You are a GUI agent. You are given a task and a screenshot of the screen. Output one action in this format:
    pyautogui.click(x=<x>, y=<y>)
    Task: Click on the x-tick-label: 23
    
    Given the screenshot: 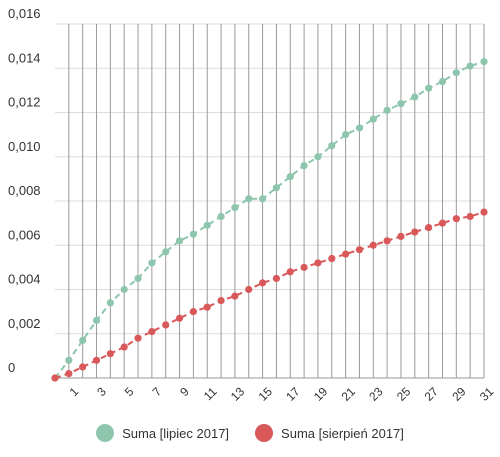 What is the action you would take?
    pyautogui.click(x=376, y=394)
    